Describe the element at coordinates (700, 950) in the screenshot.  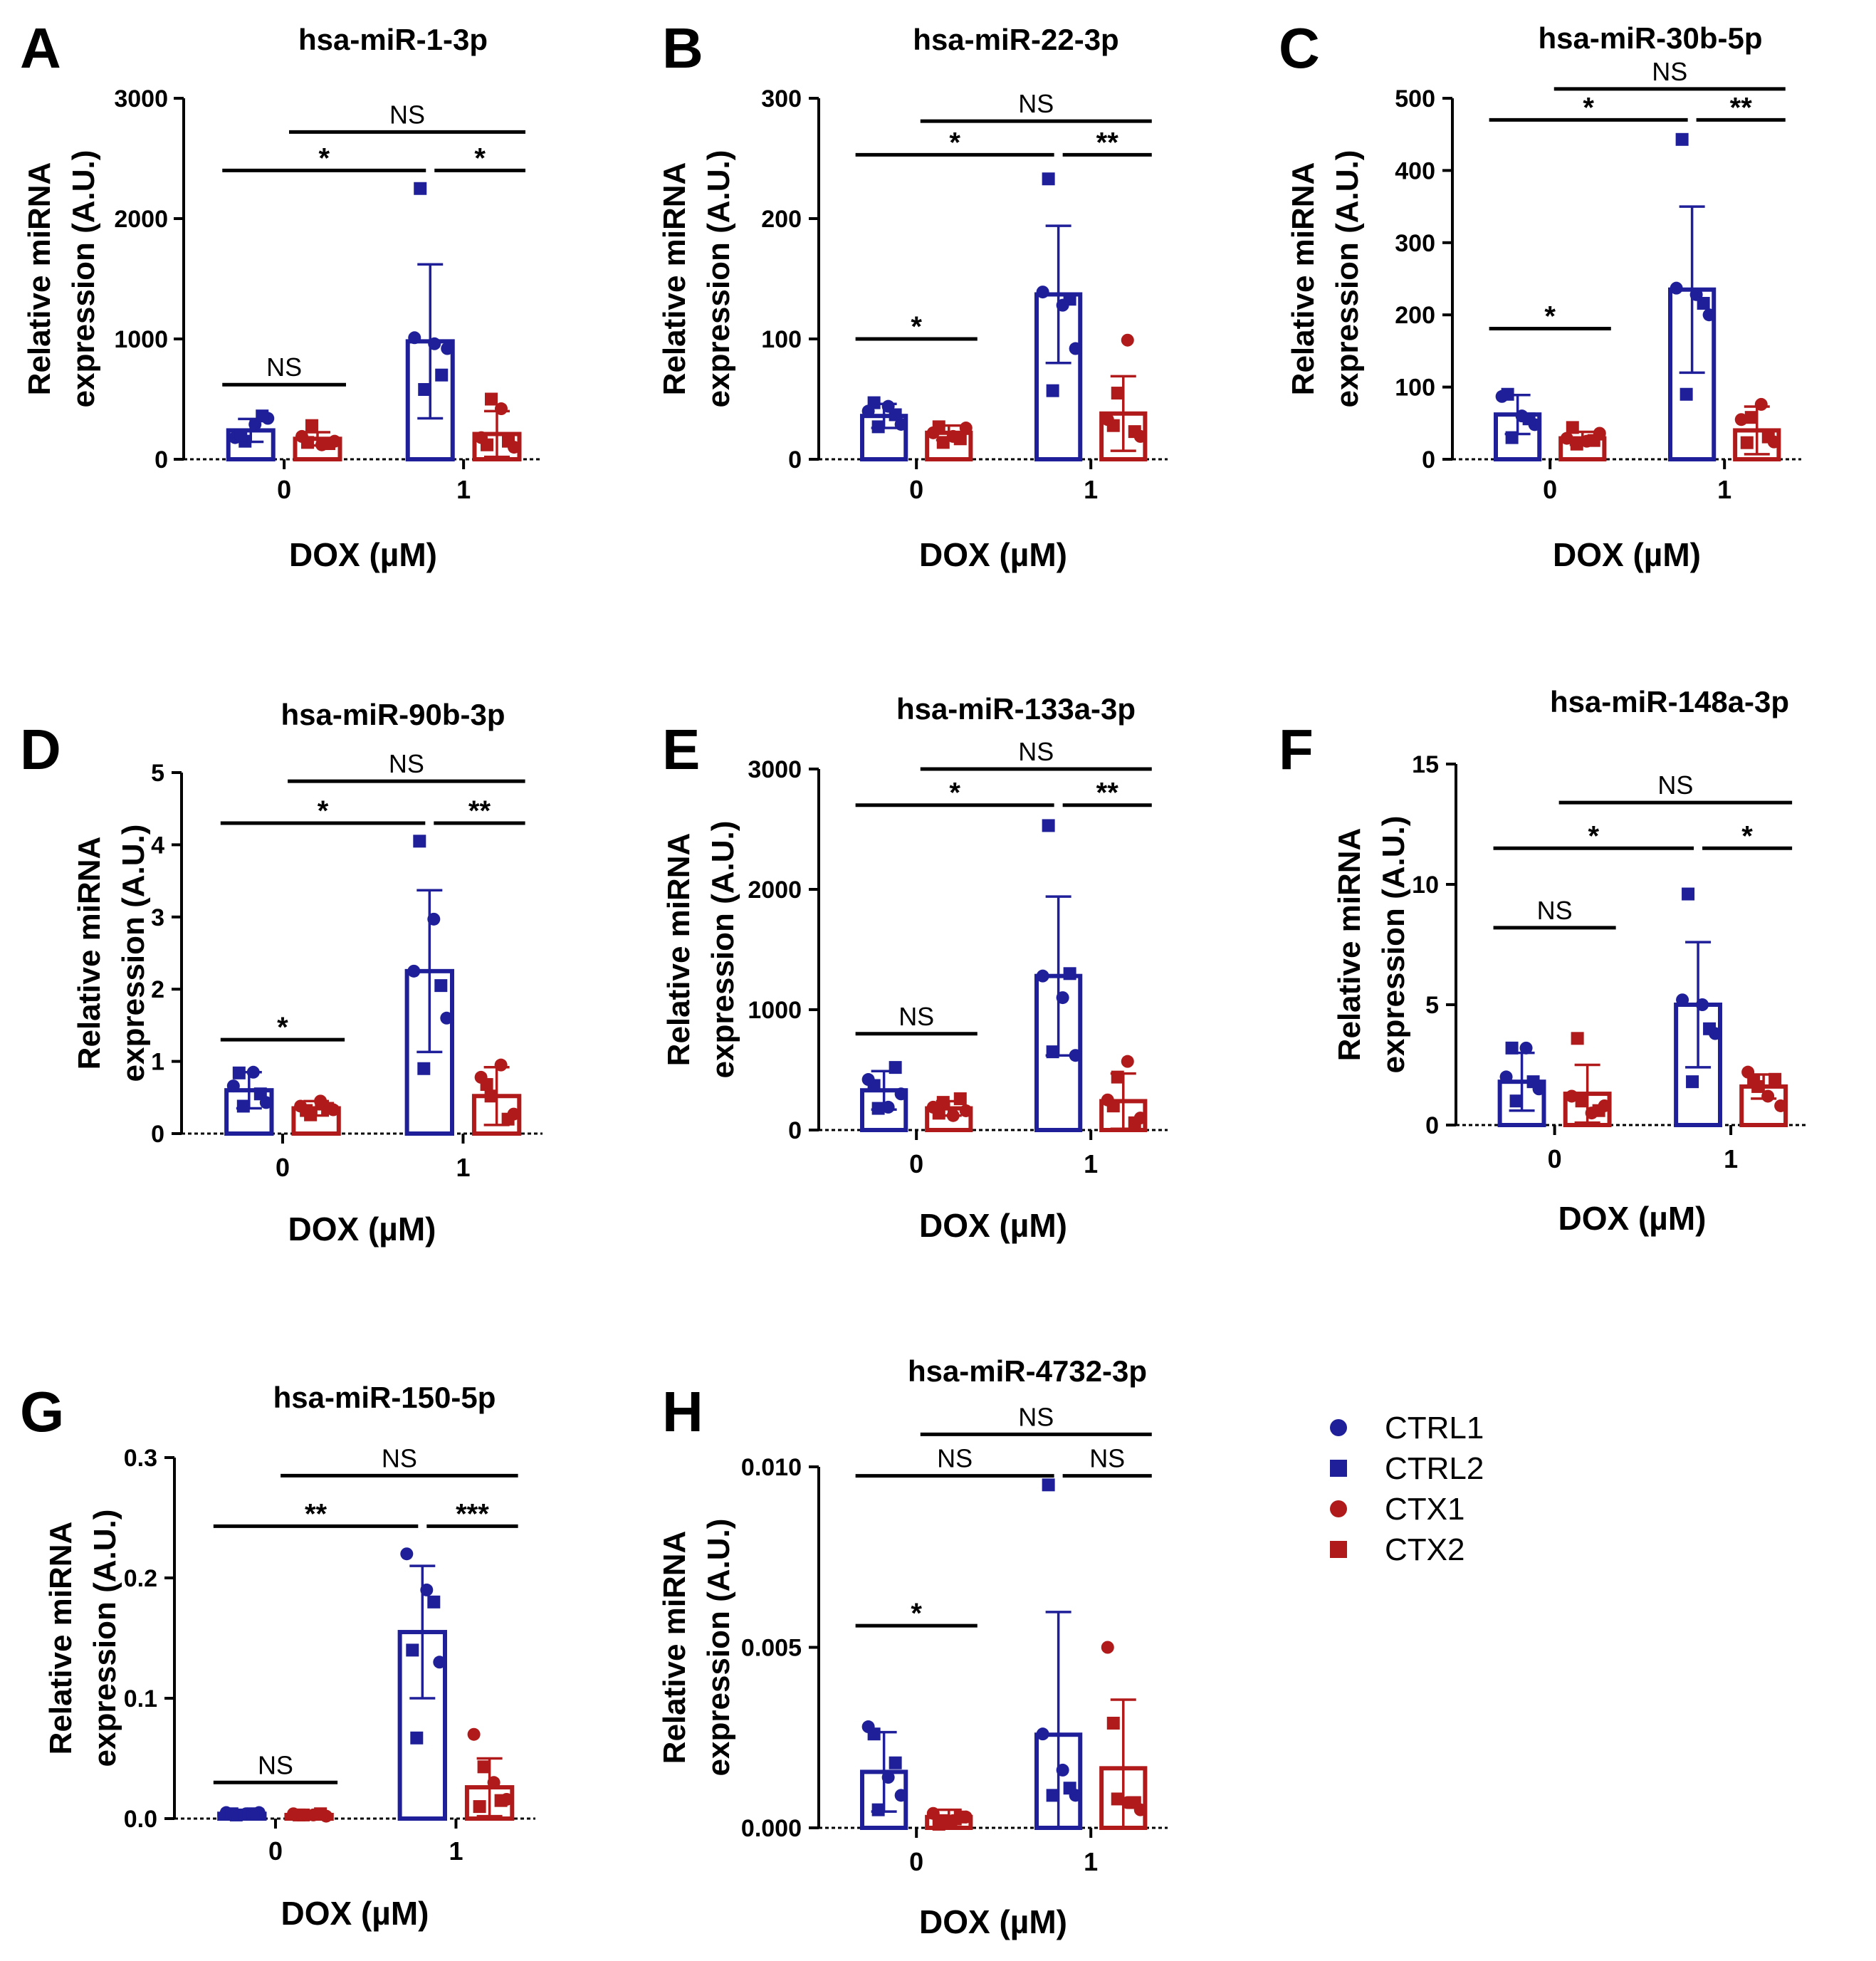
I see `y-axis-label-e: Relative miRNA expression (A.U.)` at that location.